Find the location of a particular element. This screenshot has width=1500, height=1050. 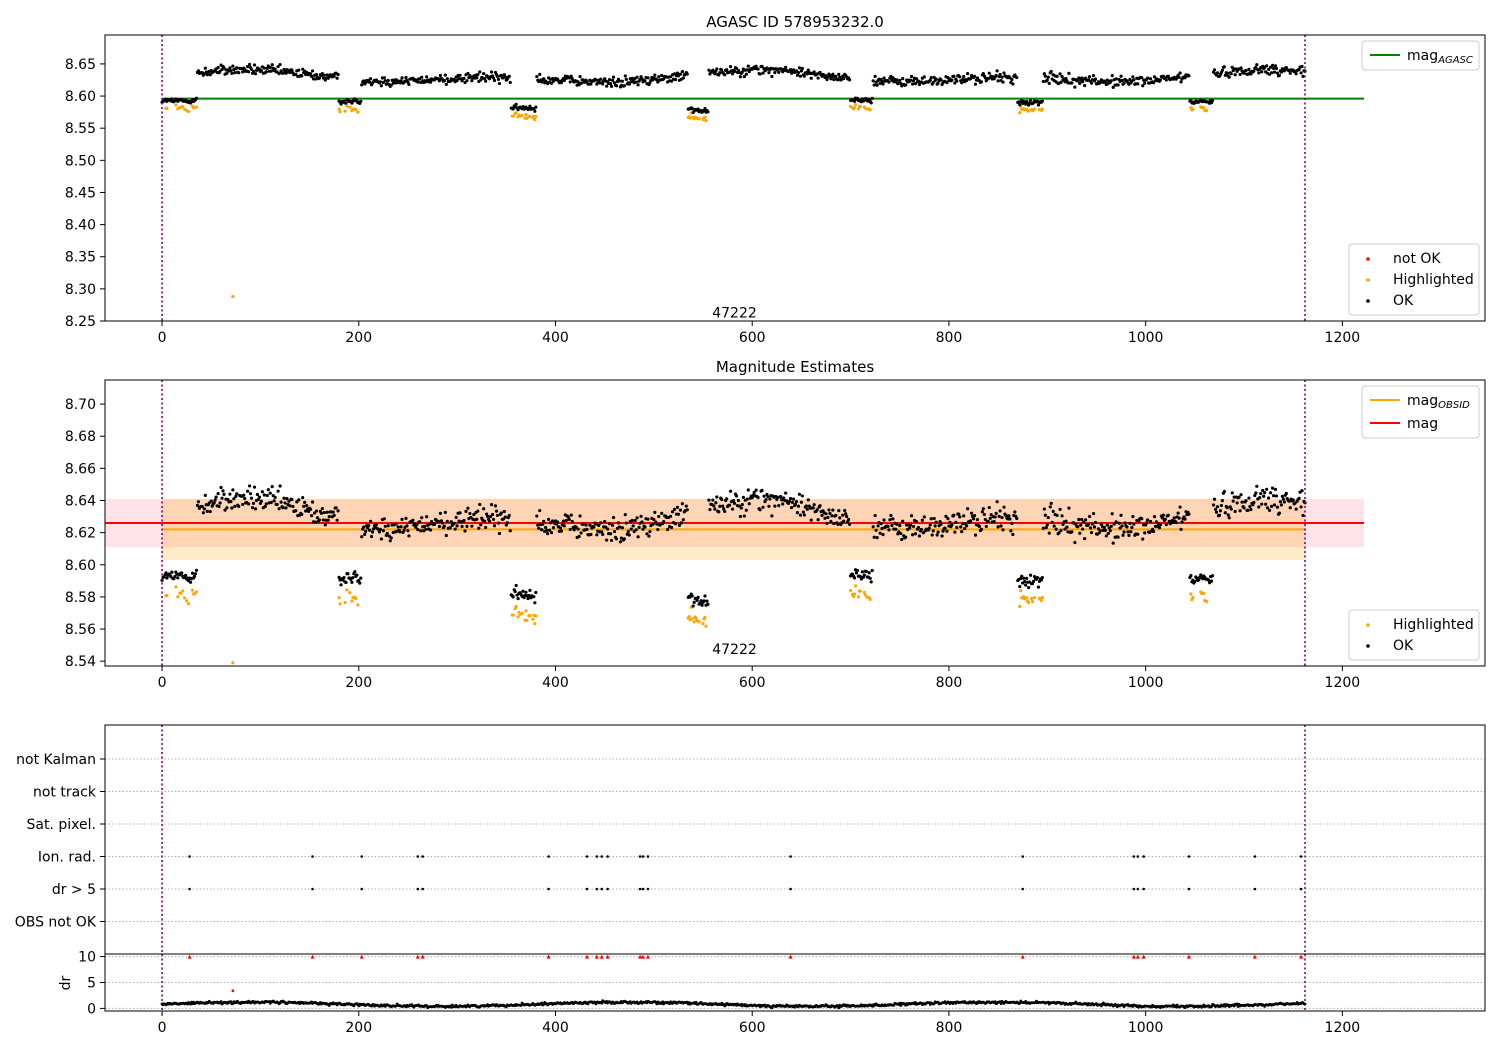

x-tick-label: 1000 is located at coordinates (1146, 1028).